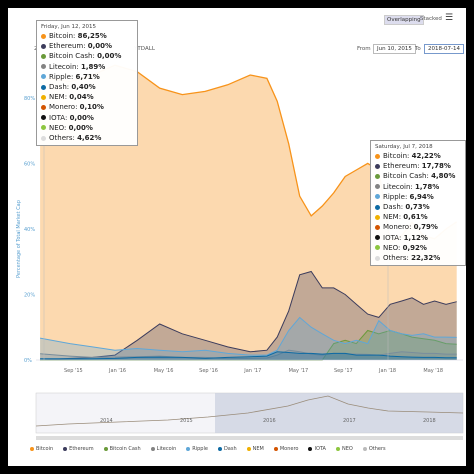 The width and height of the screenshot is (474, 474). What do you see at coordinates (436, 166) in the screenshot?
I see `tooltip-value: 17,78%` at bounding box center [436, 166].